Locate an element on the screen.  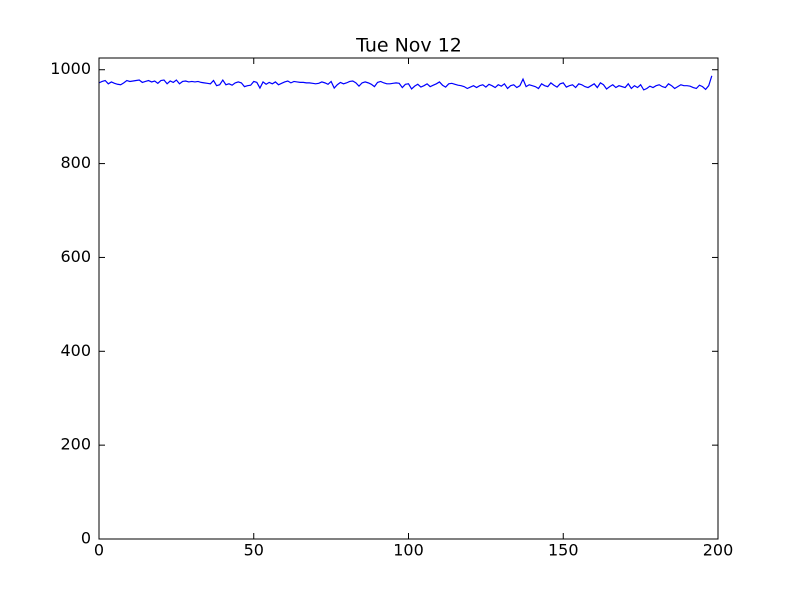
x-tick-label: 50 is located at coordinates (254, 550).